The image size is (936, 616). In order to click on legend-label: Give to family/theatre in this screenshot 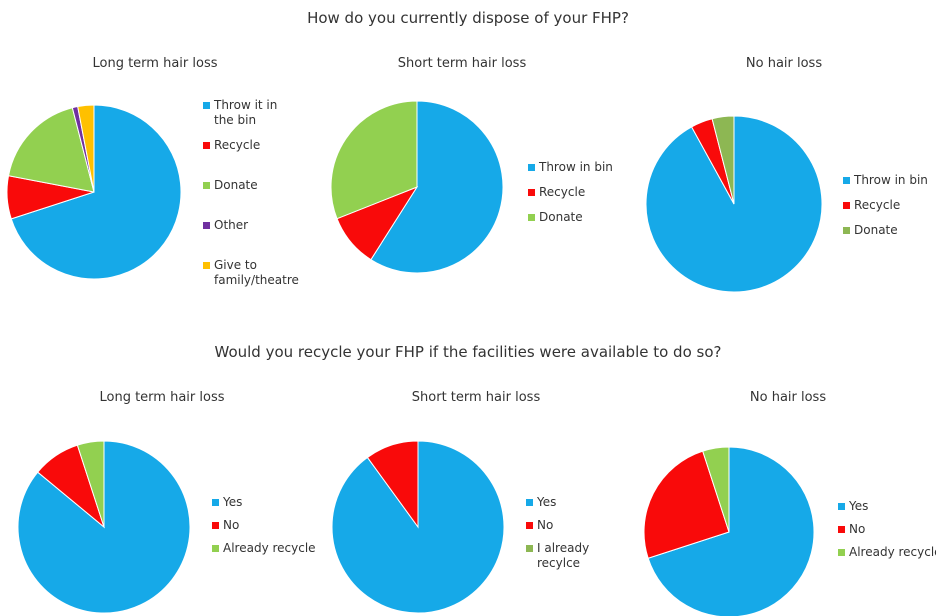, I will do `click(256, 272)`.